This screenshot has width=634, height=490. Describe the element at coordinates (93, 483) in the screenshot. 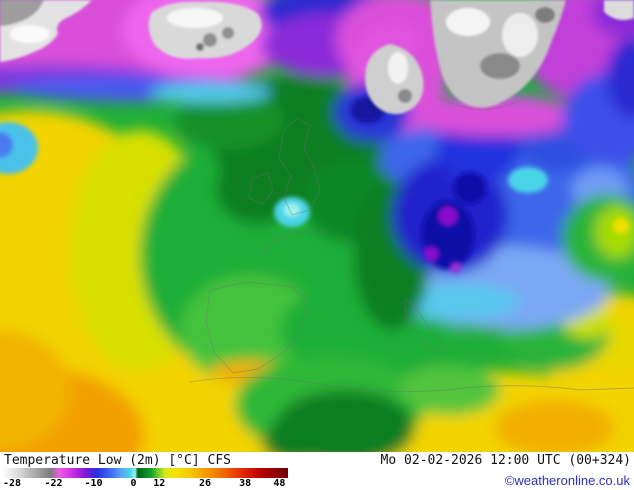

I see `legend-tick: -10` at that location.